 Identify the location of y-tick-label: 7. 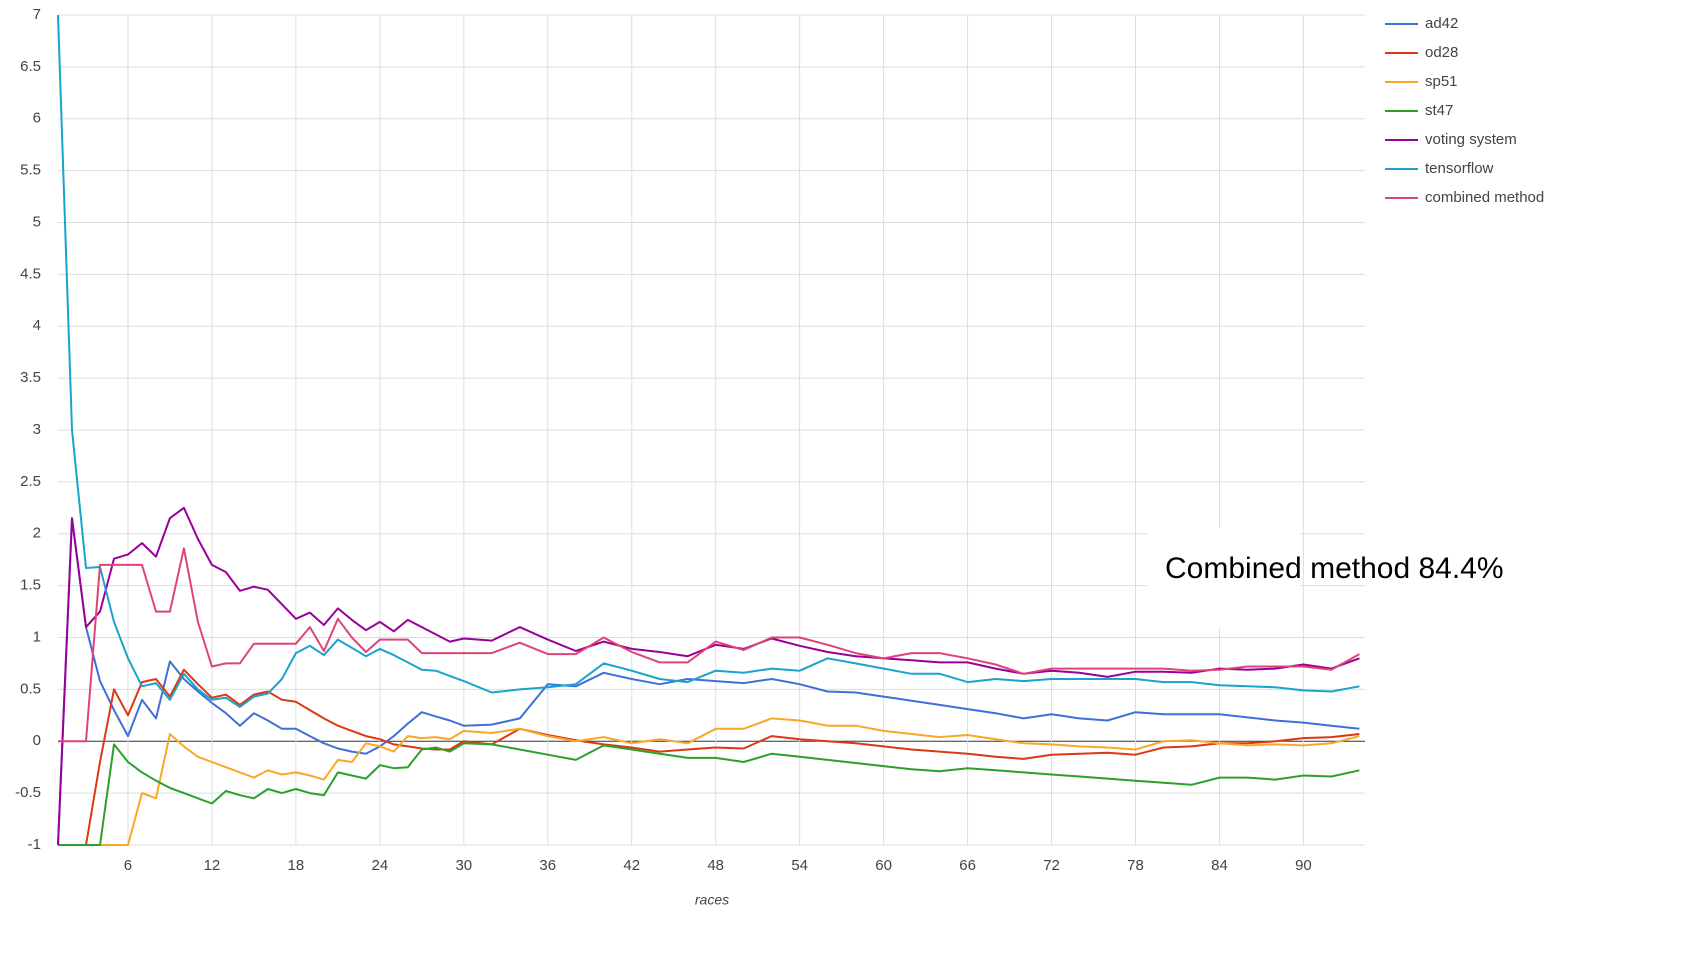
(37, 14).